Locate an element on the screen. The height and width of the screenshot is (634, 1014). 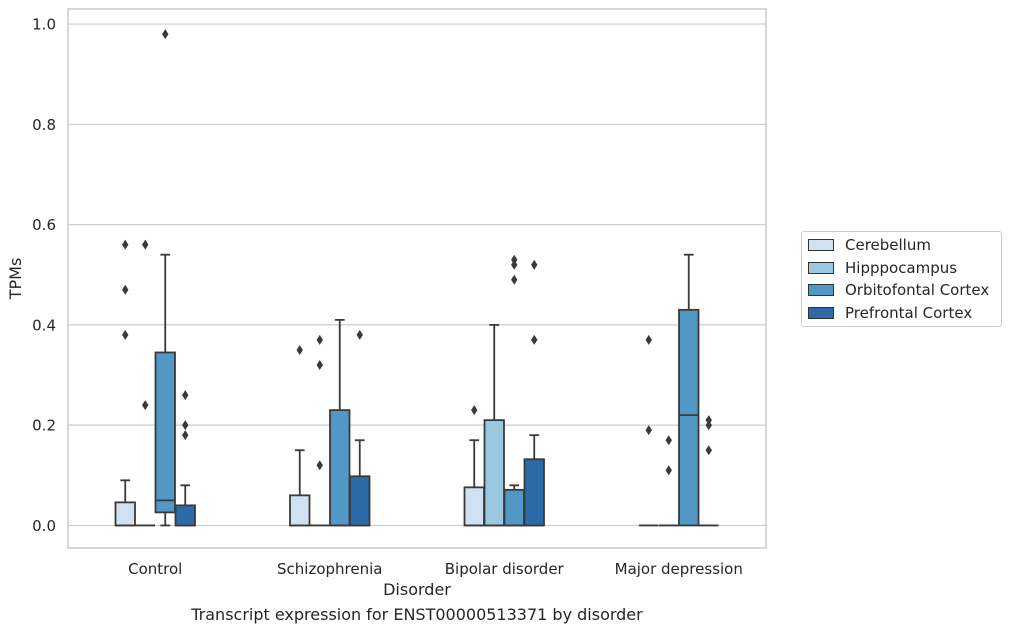
legend-item-hippocampus: Hipppocampus is located at coordinates (882, 268).